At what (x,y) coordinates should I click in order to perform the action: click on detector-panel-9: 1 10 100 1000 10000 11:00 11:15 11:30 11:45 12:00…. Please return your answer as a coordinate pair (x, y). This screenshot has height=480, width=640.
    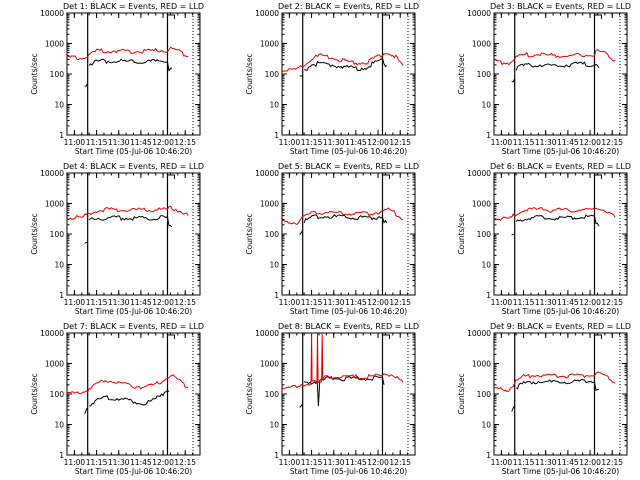
    Looking at the image, I should click on (544, 399).